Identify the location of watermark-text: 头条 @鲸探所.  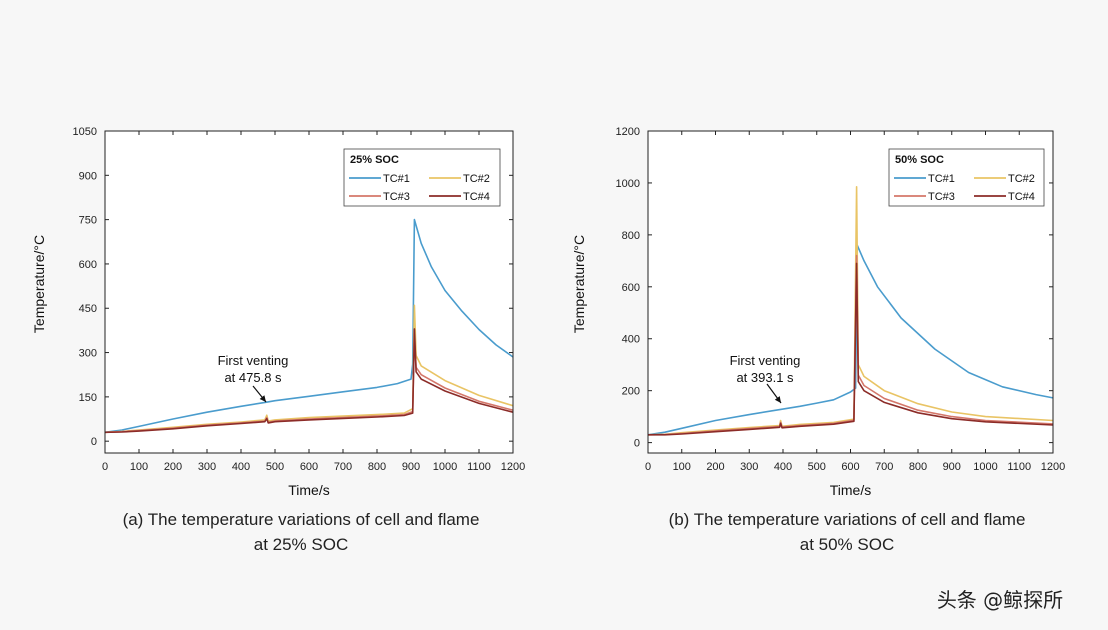
(1000, 600).